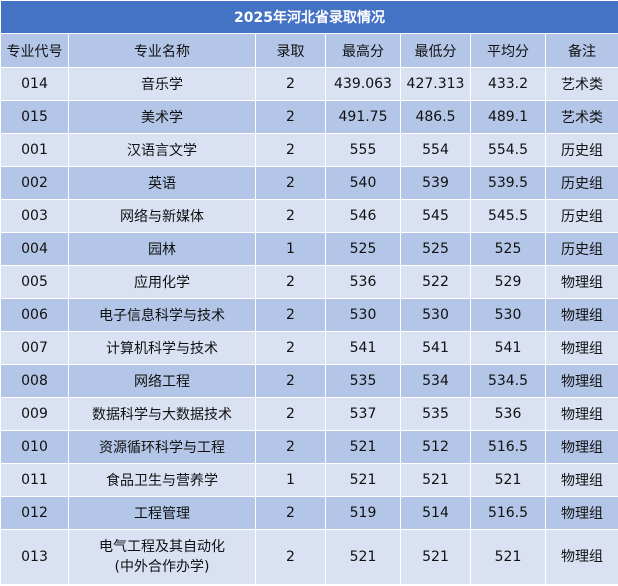 The width and height of the screenshot is (618, 586). I want to click on table-cell: 007, so click(34, 348).